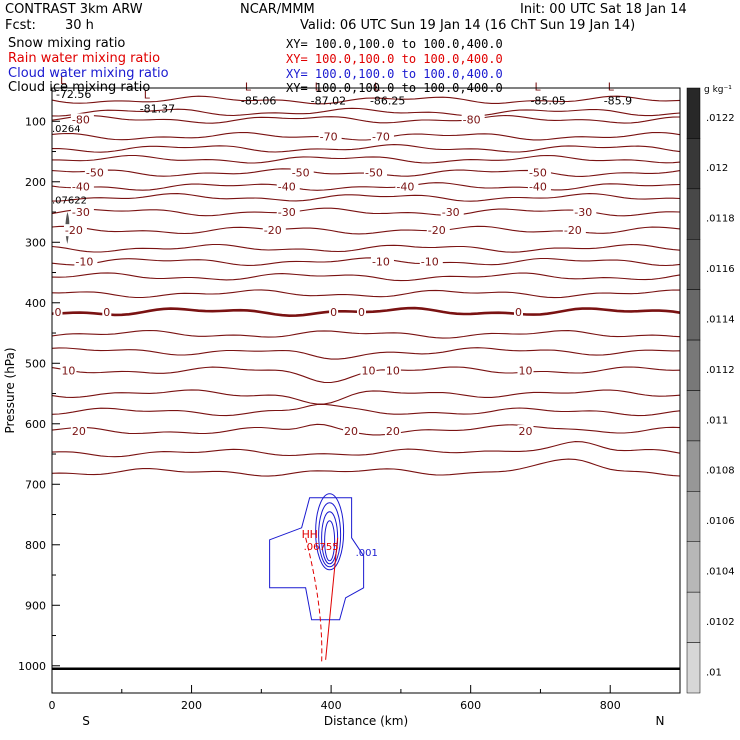 The height and width of the screenshot is (740, 740). What do you see at coordinates (720, 118) in the screenshot?
I see `colorbar-tick-label: .0122` at bounding box center [720, 118].